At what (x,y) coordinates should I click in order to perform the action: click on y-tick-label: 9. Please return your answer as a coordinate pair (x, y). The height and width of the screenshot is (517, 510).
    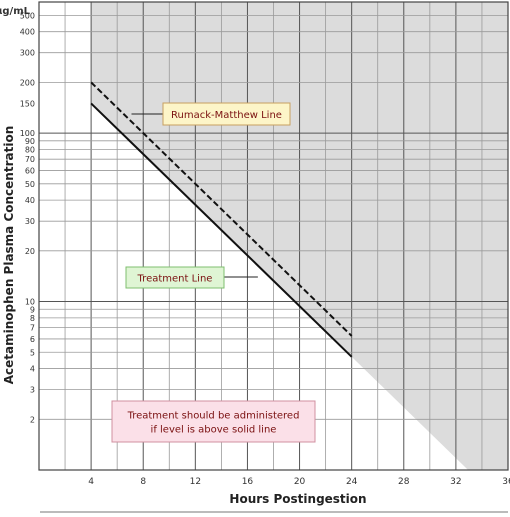
    Looking at the image, I should click on (32, 309).